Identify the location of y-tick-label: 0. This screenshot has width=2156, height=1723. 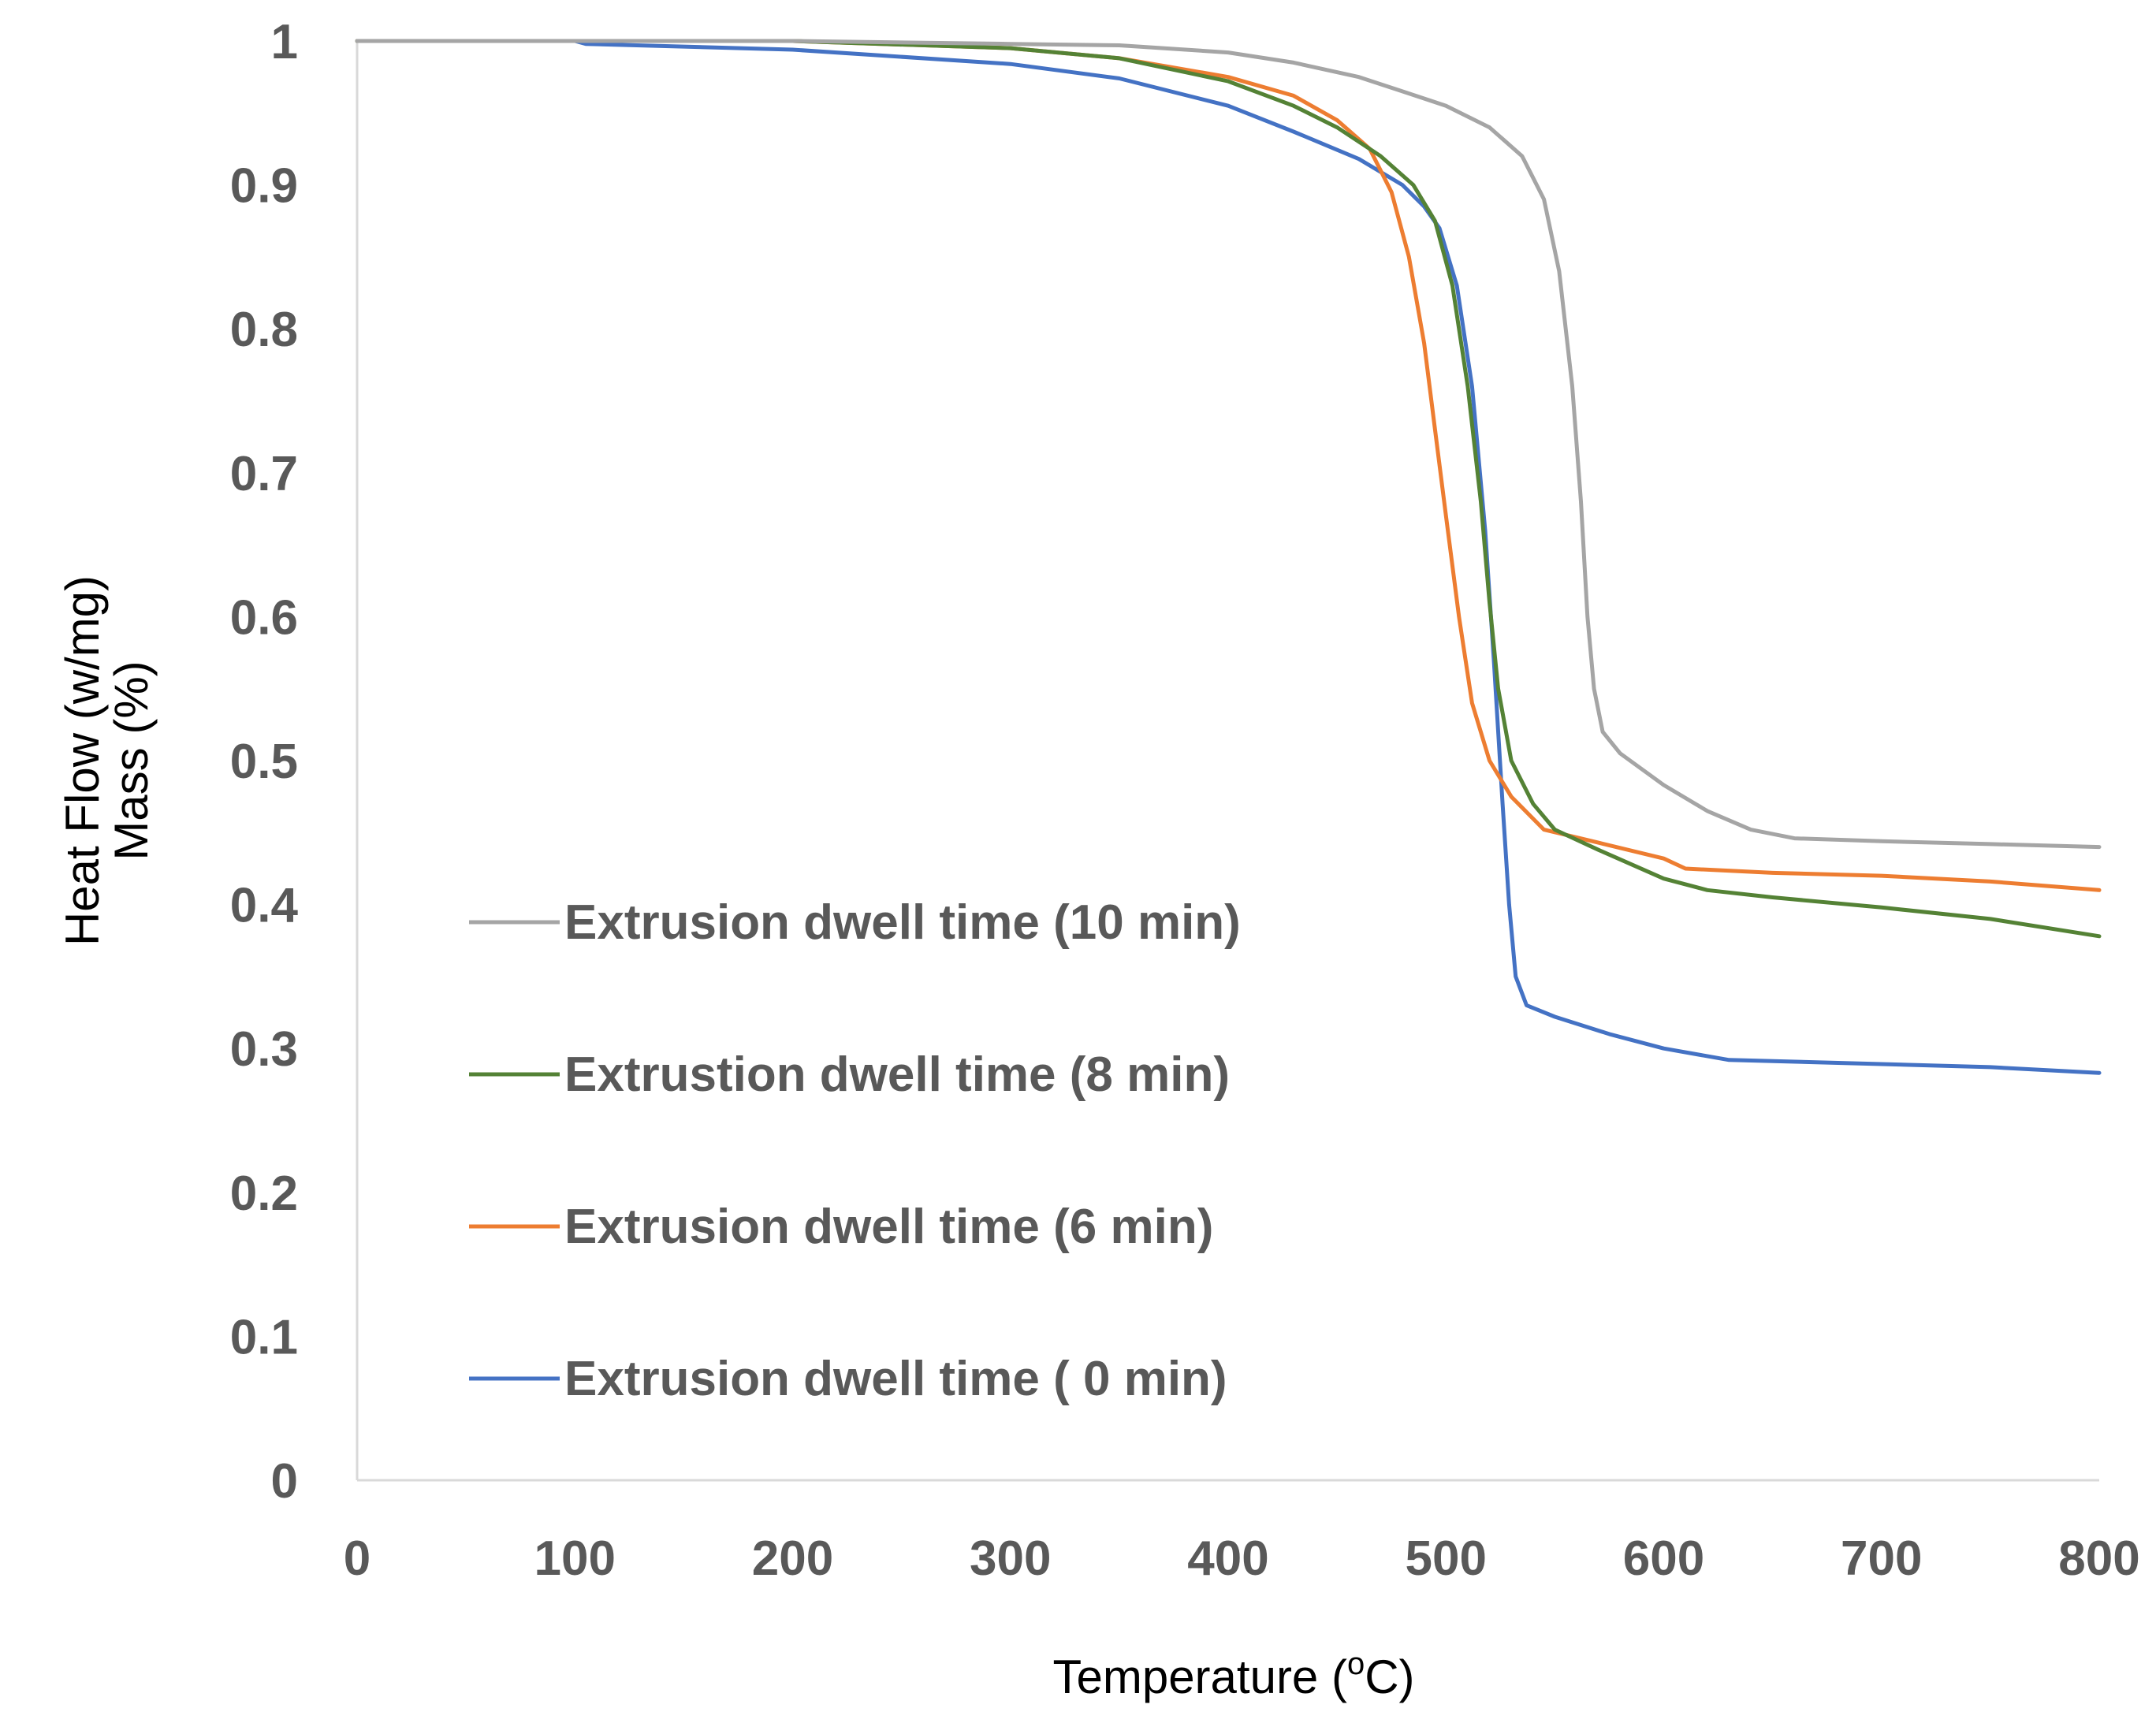
(284, 1482).